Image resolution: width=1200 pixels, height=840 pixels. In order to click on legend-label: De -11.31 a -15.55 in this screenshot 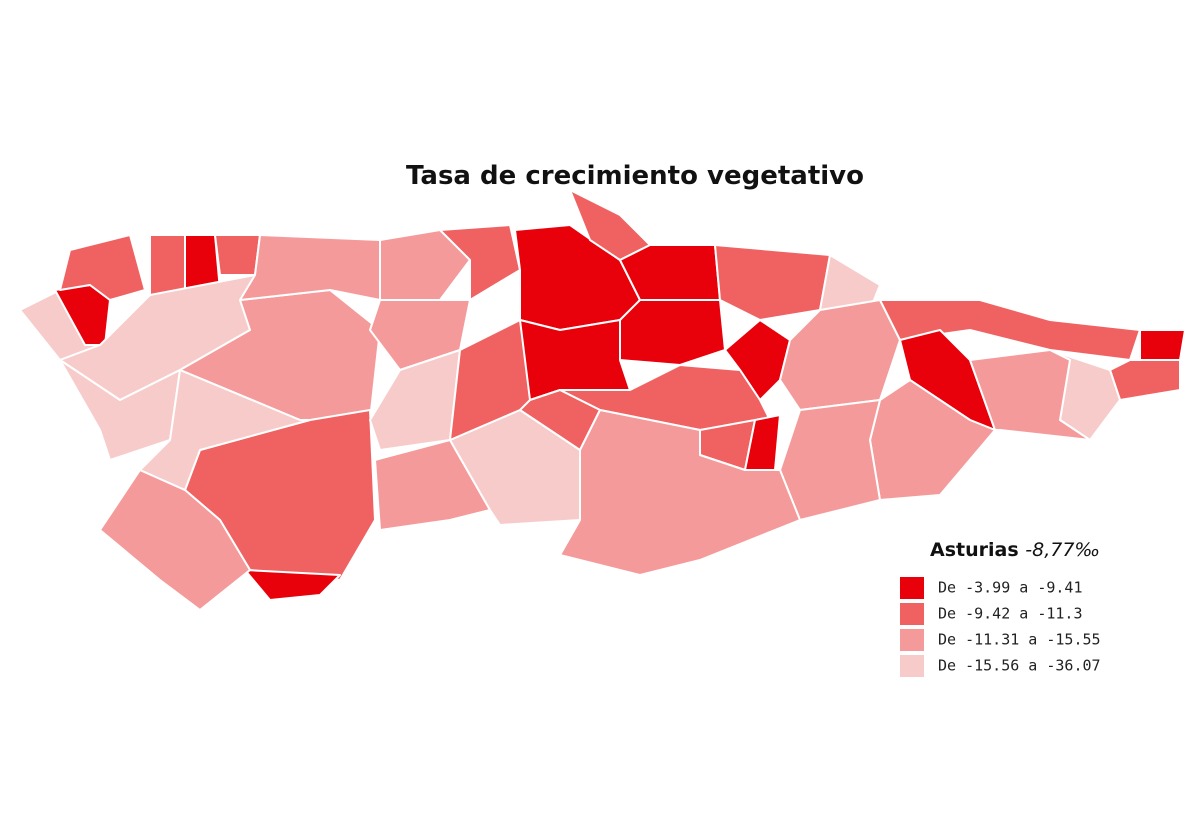, I will do `click(1019, 640)`.